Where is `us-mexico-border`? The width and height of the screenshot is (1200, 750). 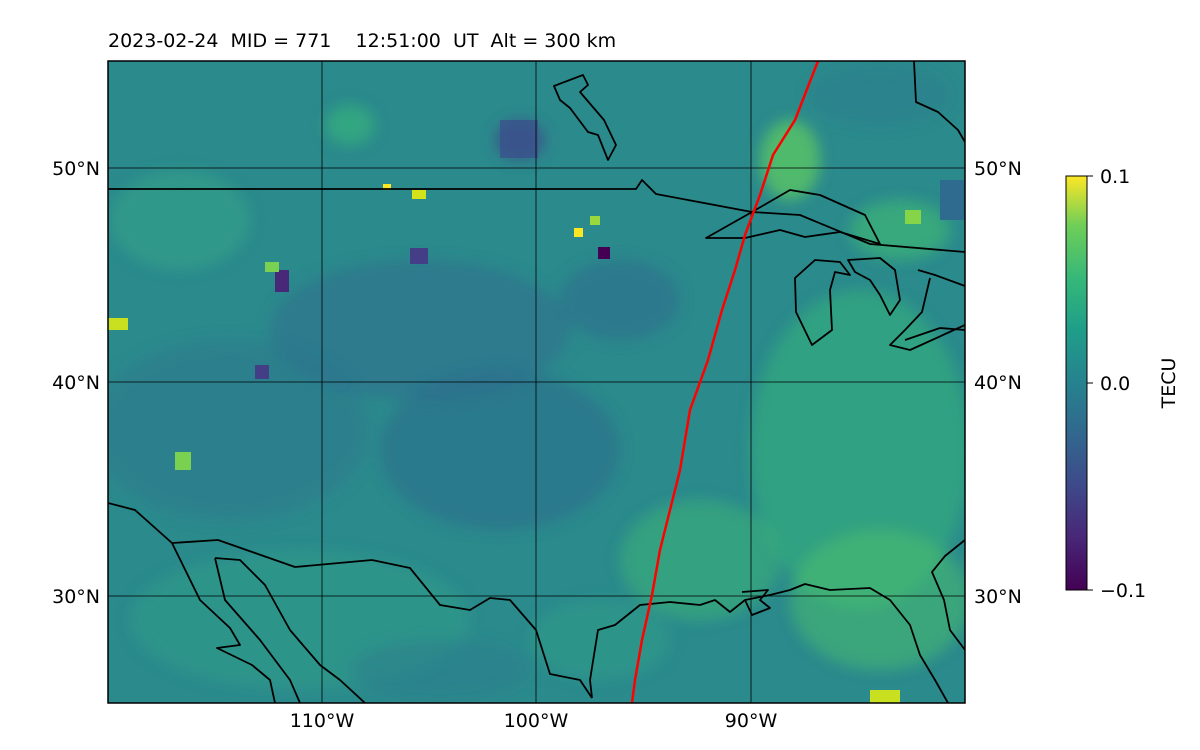
us-mexico-border is located at coordinates (350, 600).